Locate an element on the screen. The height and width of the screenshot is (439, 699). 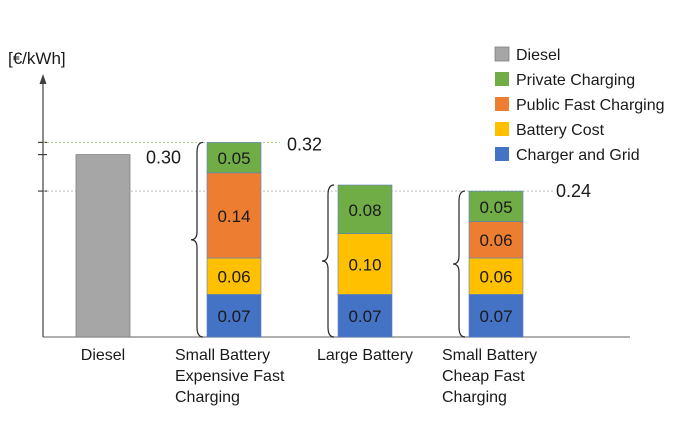
x-tick-label-line: Large Battery is located at coordinates (365, 355).